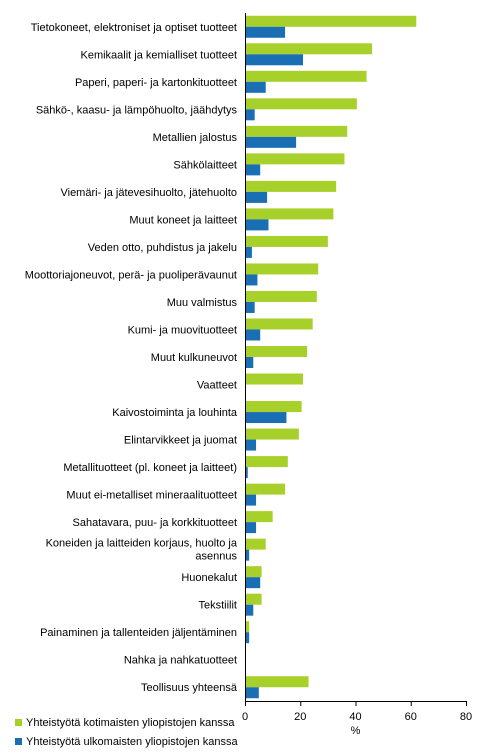  I want to click on category-label: Tekstiilit, so click(217, 606).